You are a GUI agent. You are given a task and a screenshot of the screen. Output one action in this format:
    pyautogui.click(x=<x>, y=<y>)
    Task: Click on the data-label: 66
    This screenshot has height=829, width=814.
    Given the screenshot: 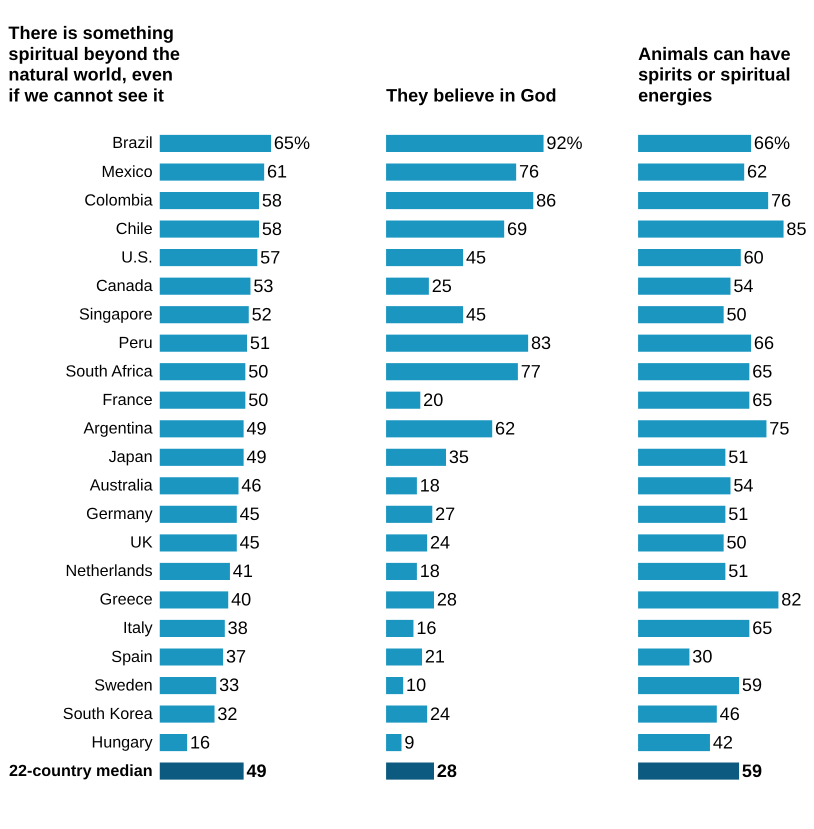 What is the action you would take?
    pyautogui.click(x=764, y=342)
    